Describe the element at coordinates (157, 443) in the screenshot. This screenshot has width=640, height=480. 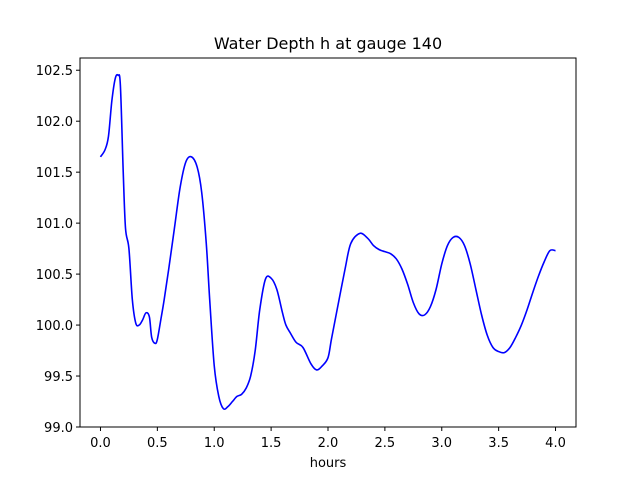
I see `x-tick-label: 0.5` at that location.